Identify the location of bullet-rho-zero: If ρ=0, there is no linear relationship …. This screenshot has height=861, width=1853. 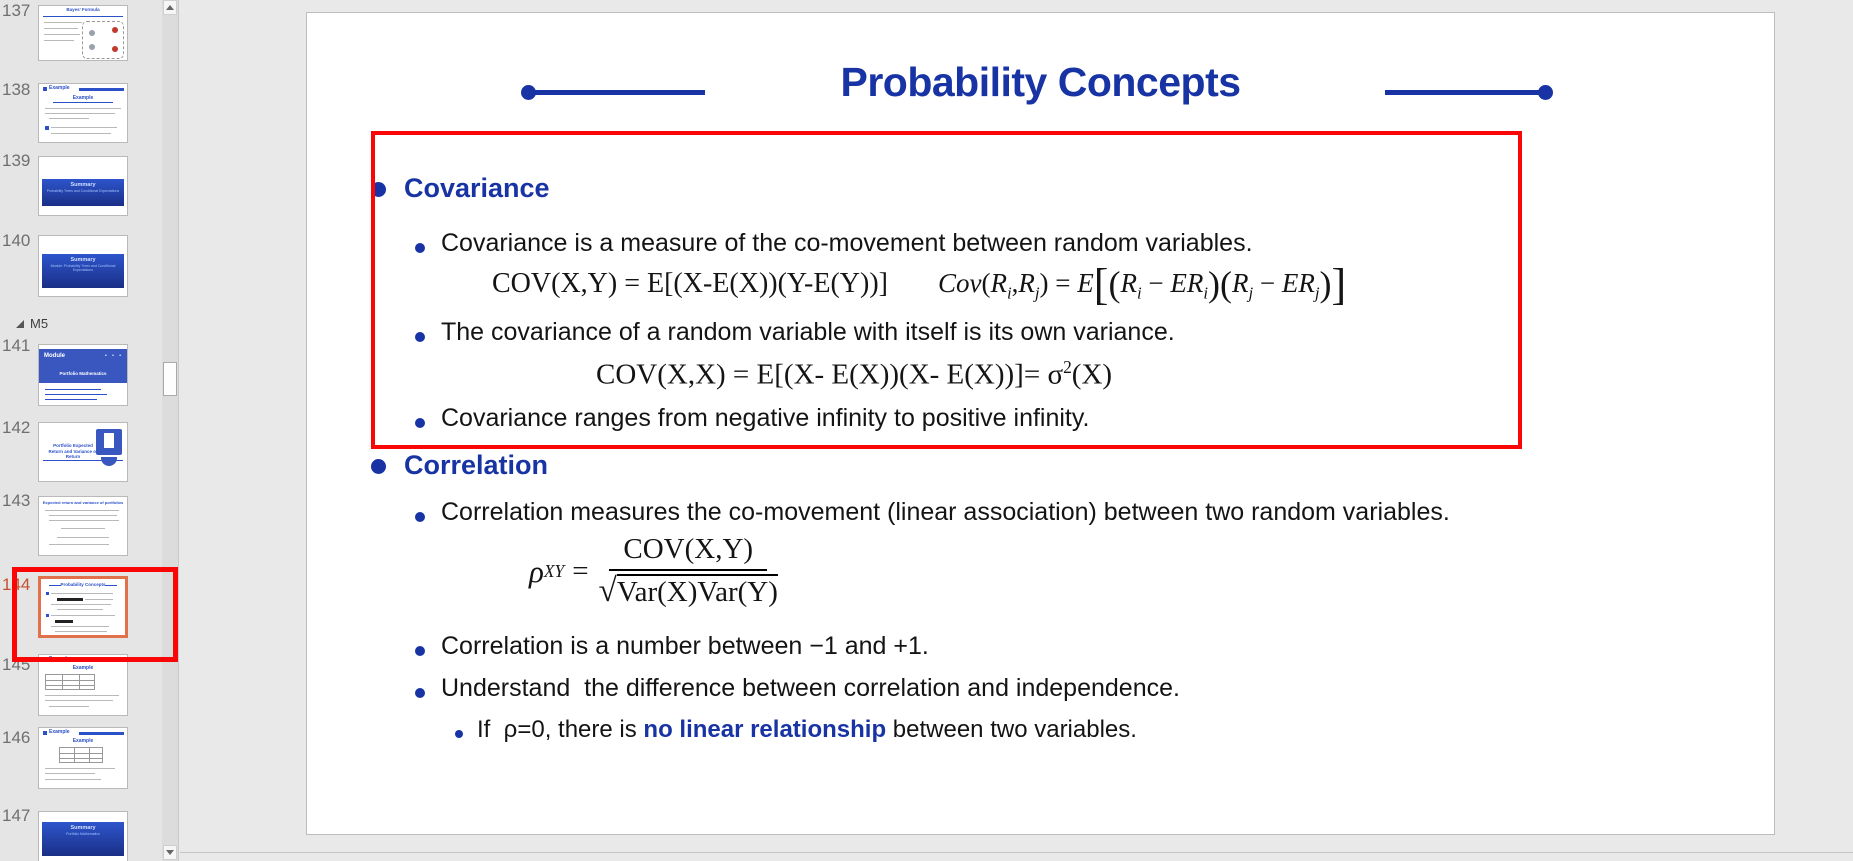
(796, 730).